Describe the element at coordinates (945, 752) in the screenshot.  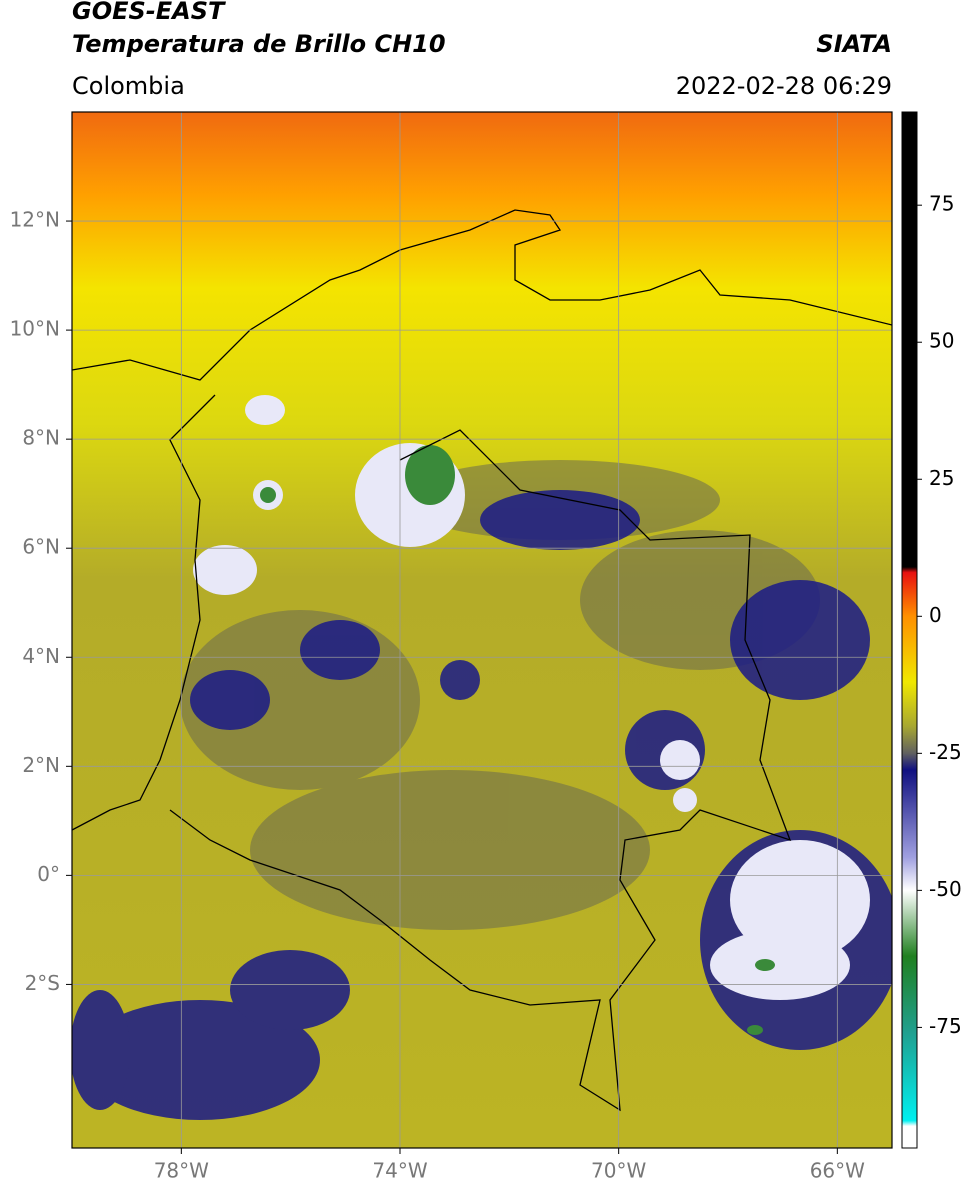
I see `colorbar-label: -25` at that location.